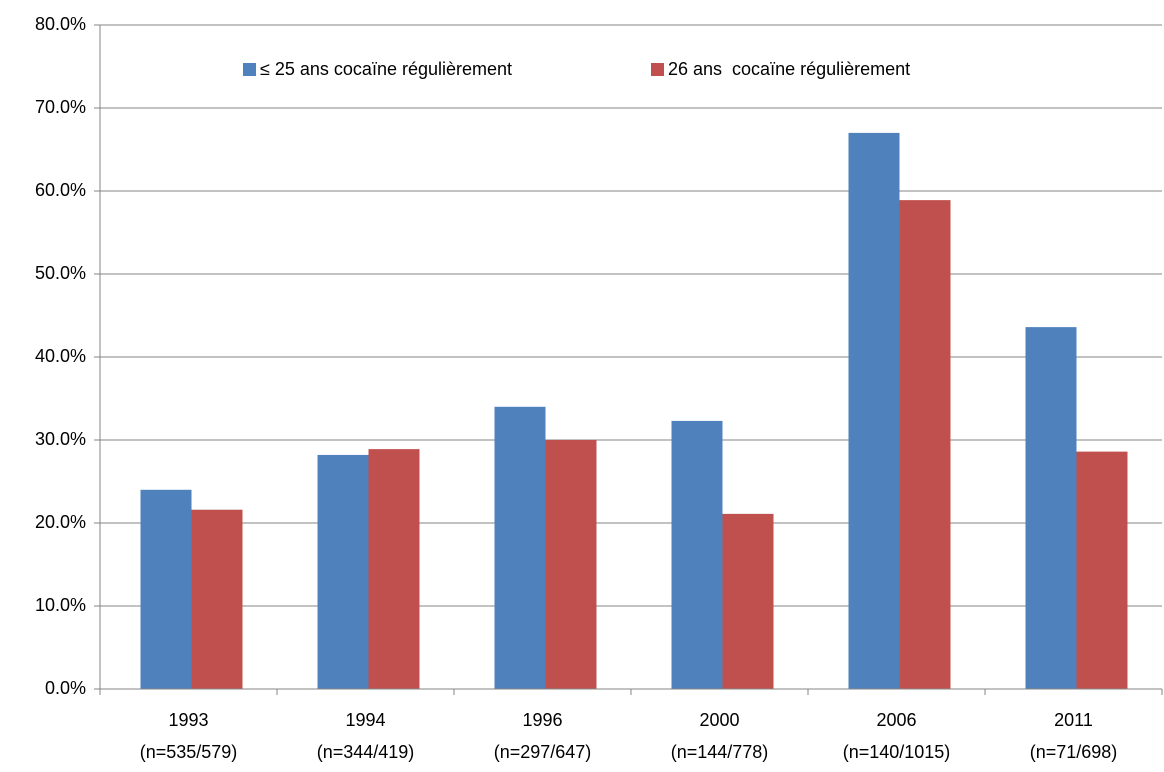 The width and height of the screenshot is (1164, 772). Describe the element at coordinates (60, 107) in the screenshot. I see `y-tick-label: 70.0%` at that location.